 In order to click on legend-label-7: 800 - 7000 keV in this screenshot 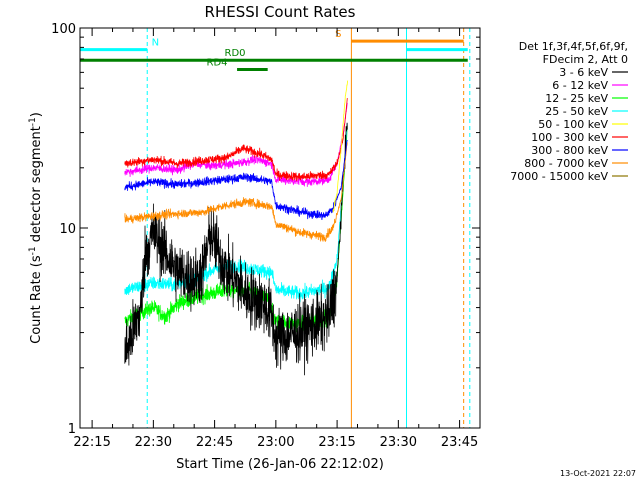, I will do `click(566, 163)`.